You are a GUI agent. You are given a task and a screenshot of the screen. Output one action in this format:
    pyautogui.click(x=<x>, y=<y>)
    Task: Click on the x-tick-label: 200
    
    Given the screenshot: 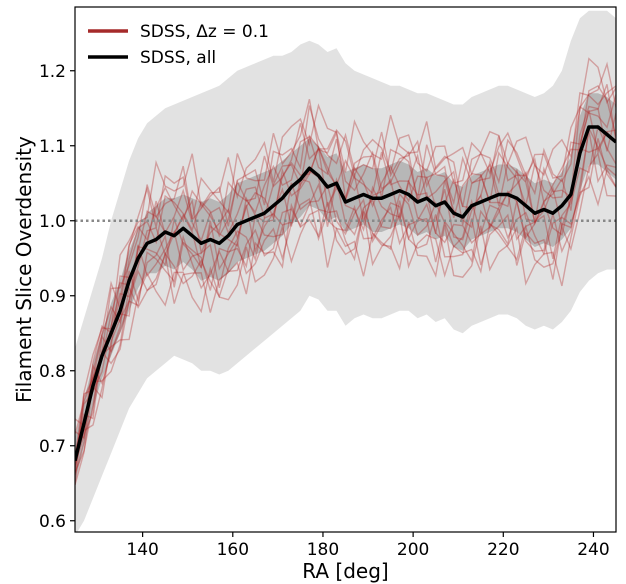 What is the action you would take?
    pyautogui.click(x=413, y=550)
    